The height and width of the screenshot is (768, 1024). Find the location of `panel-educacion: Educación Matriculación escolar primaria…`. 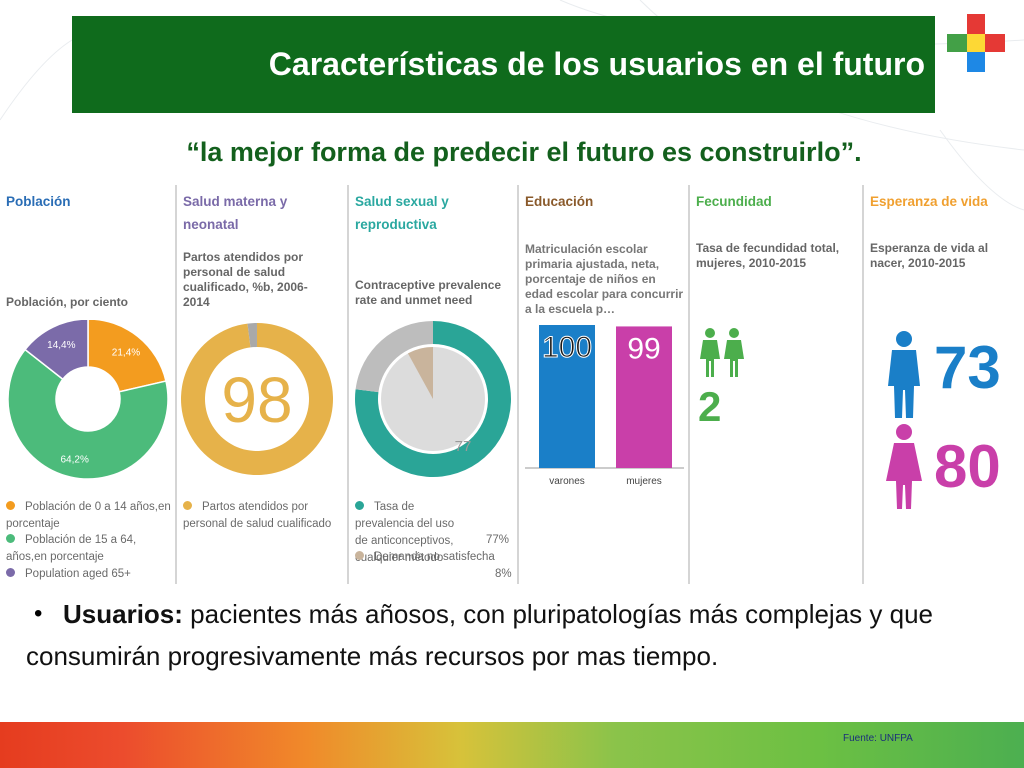

panel-educacion: Educación Matriculación escolar primaria… is located at coordinates (604, 384).